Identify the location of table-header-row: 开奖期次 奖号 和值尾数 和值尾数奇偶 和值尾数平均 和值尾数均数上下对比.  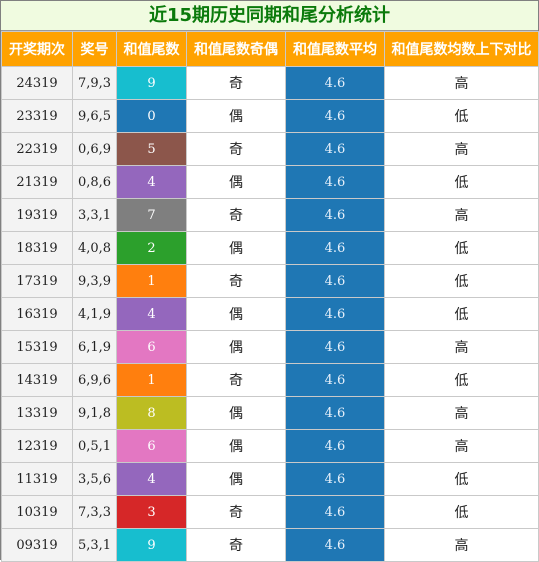
(270, 49).